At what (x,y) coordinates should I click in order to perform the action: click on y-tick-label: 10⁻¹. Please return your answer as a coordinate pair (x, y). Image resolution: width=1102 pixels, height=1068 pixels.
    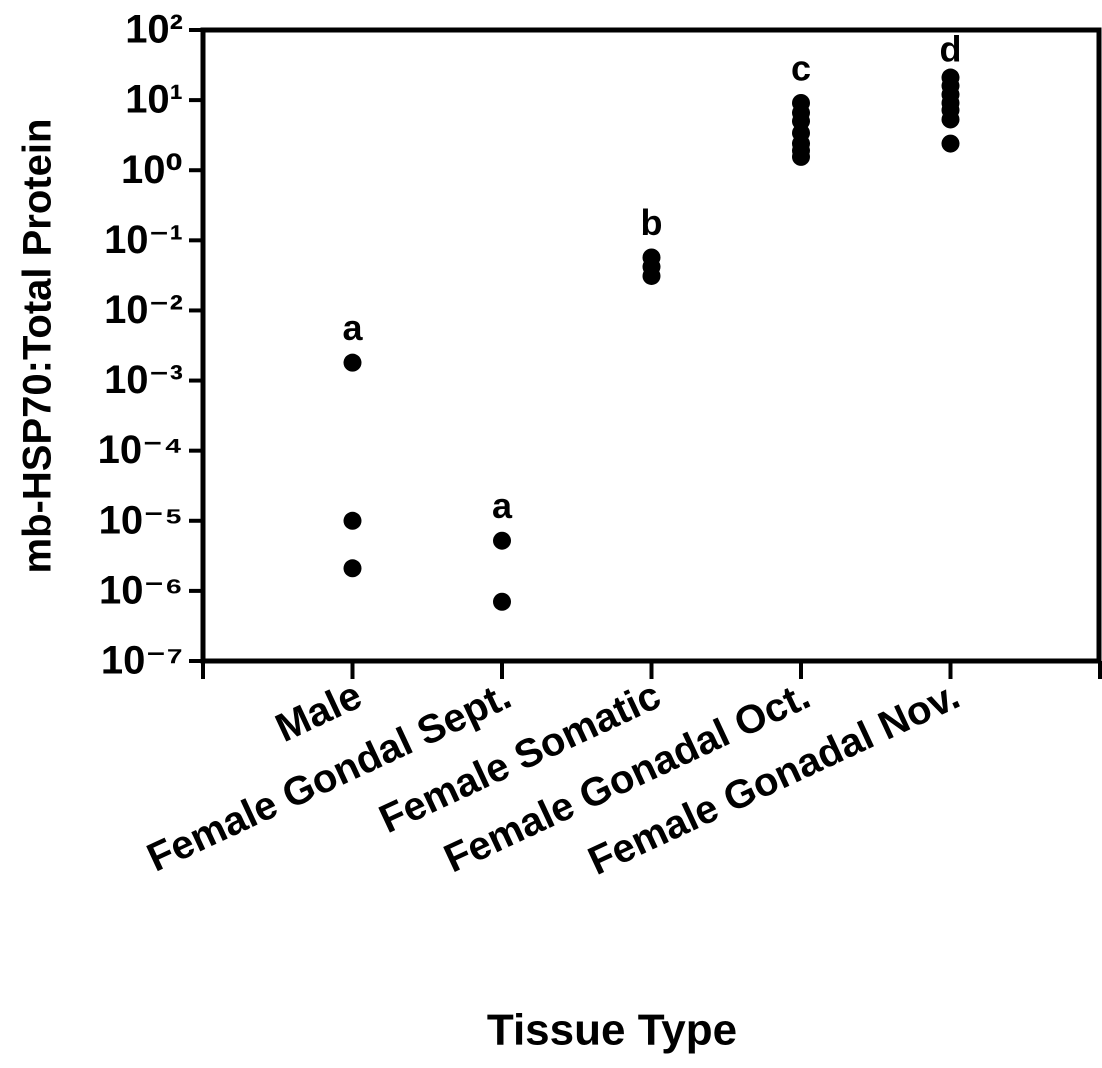
    Looking at the image, I should click on (143, 240).